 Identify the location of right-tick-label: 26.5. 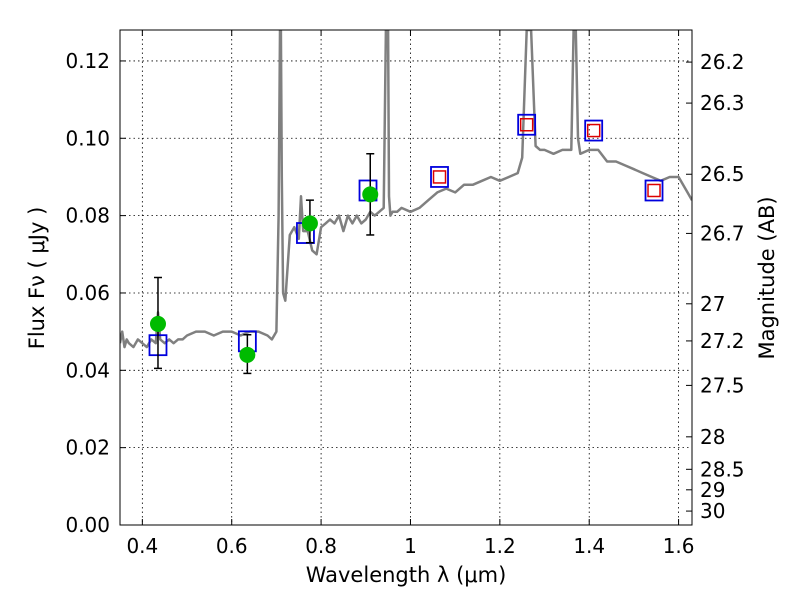
(722, 174).